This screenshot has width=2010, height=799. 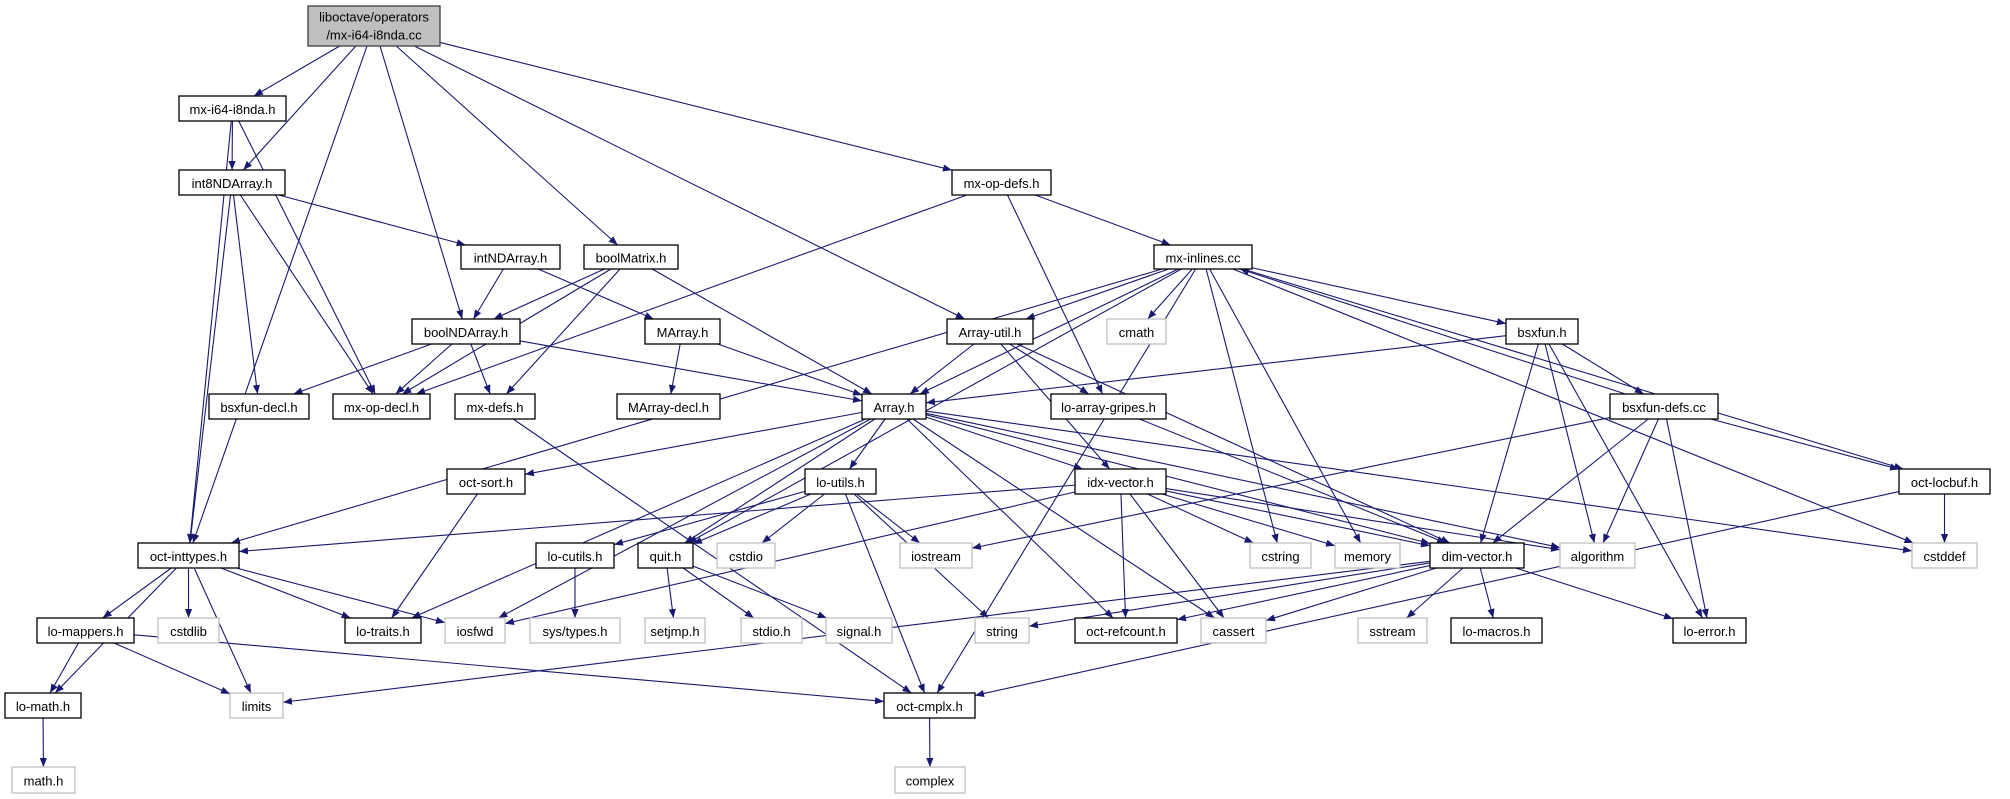 I want to click on node-label: Array.h, so click(x=894, y=407).